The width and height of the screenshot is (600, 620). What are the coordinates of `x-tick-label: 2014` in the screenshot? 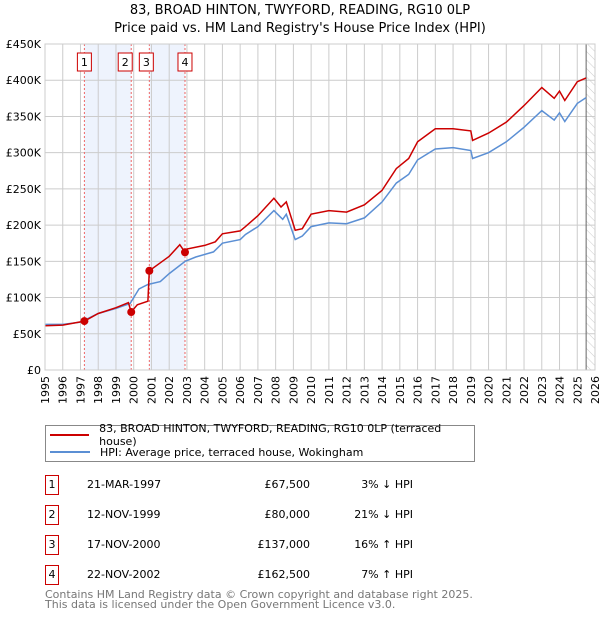 It's located at (382, 390).